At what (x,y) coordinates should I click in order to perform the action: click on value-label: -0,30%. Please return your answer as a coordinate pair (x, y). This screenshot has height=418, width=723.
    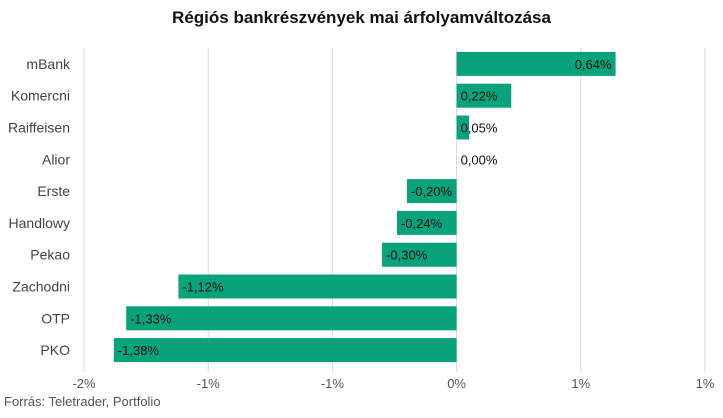
    Looking at the image, I should click on (407, 255).